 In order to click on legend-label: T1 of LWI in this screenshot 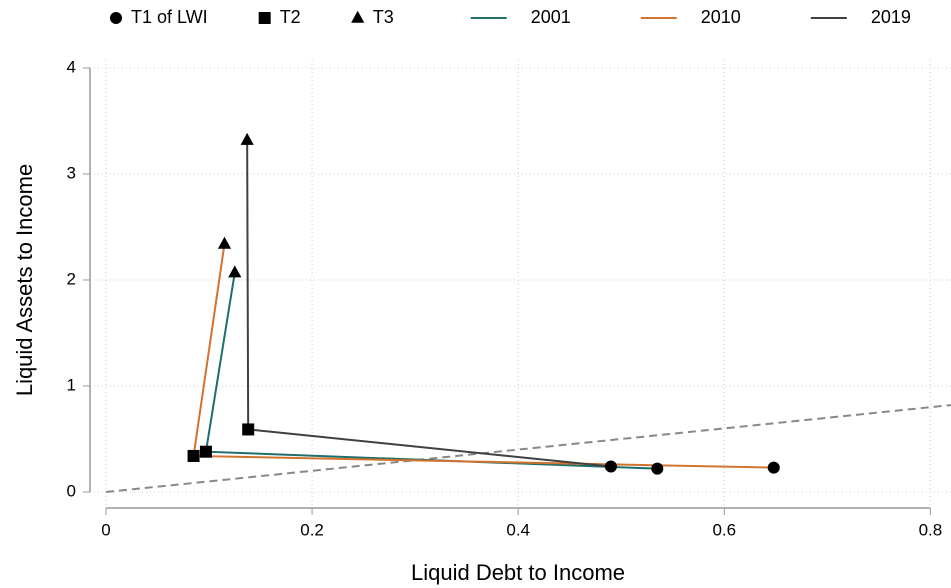, I will do `click(169, 17)`.